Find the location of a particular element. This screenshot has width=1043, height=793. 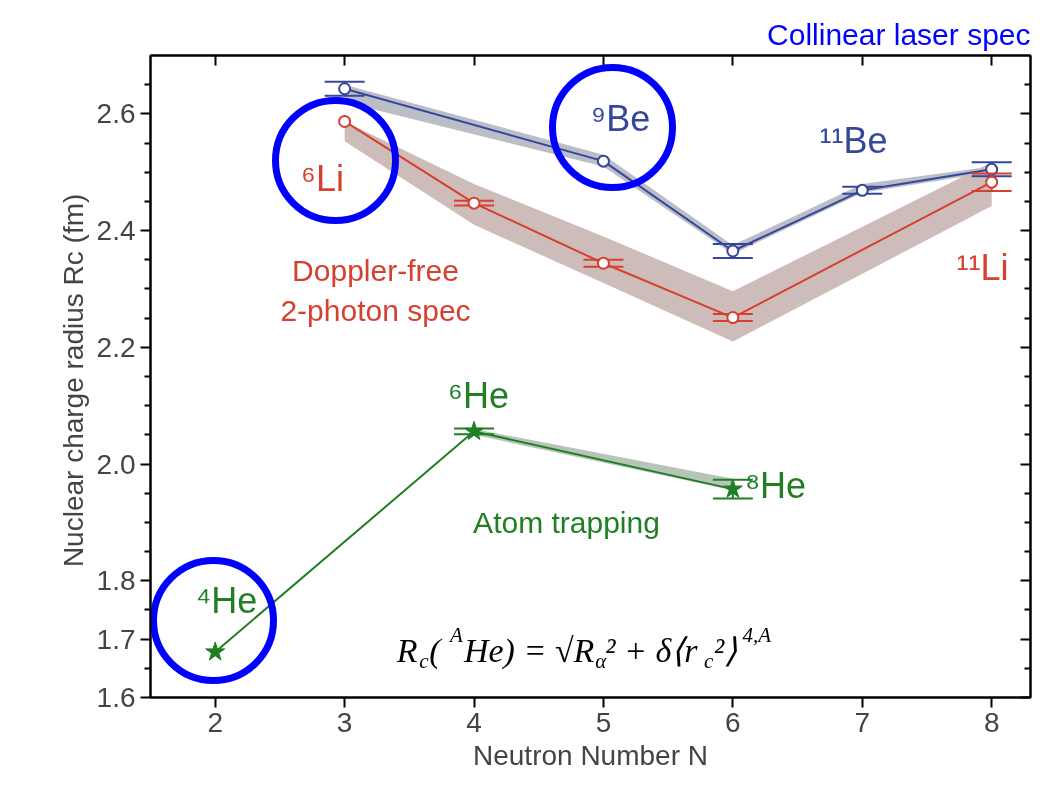

y-tick-label: 2.2 is located at coordinates (116, 347).